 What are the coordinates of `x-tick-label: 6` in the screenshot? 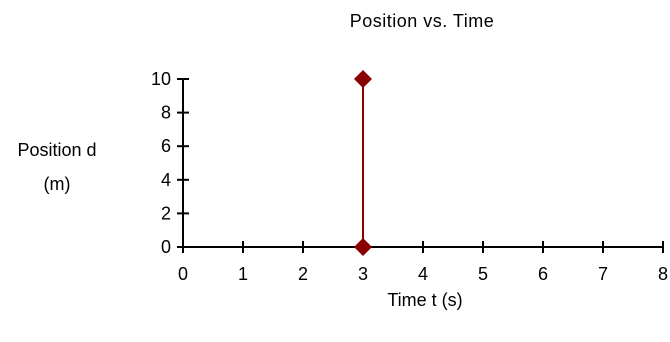 It's located at (543, 274).